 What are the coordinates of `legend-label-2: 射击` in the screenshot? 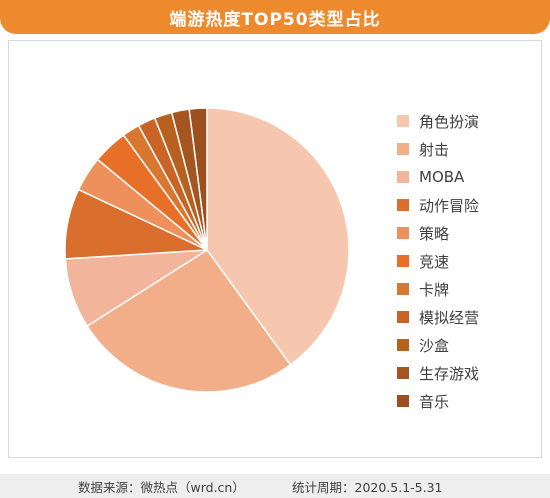 It's located at (434, 149).